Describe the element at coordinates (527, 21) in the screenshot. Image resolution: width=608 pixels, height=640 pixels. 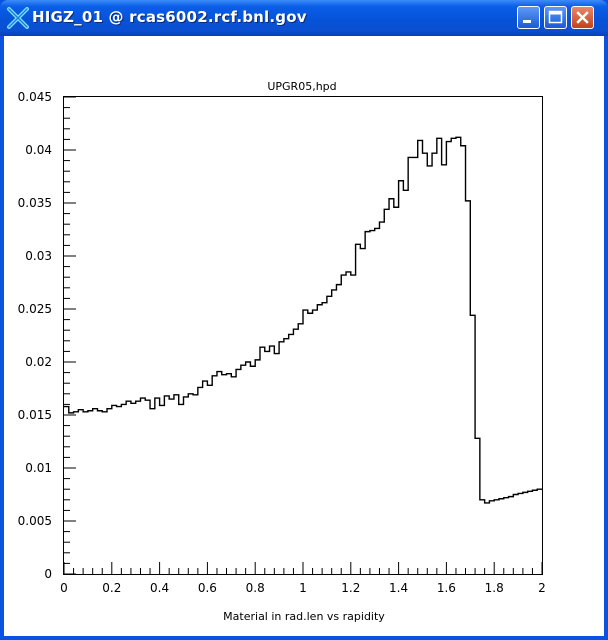
I see `minimize-icon` at that location.